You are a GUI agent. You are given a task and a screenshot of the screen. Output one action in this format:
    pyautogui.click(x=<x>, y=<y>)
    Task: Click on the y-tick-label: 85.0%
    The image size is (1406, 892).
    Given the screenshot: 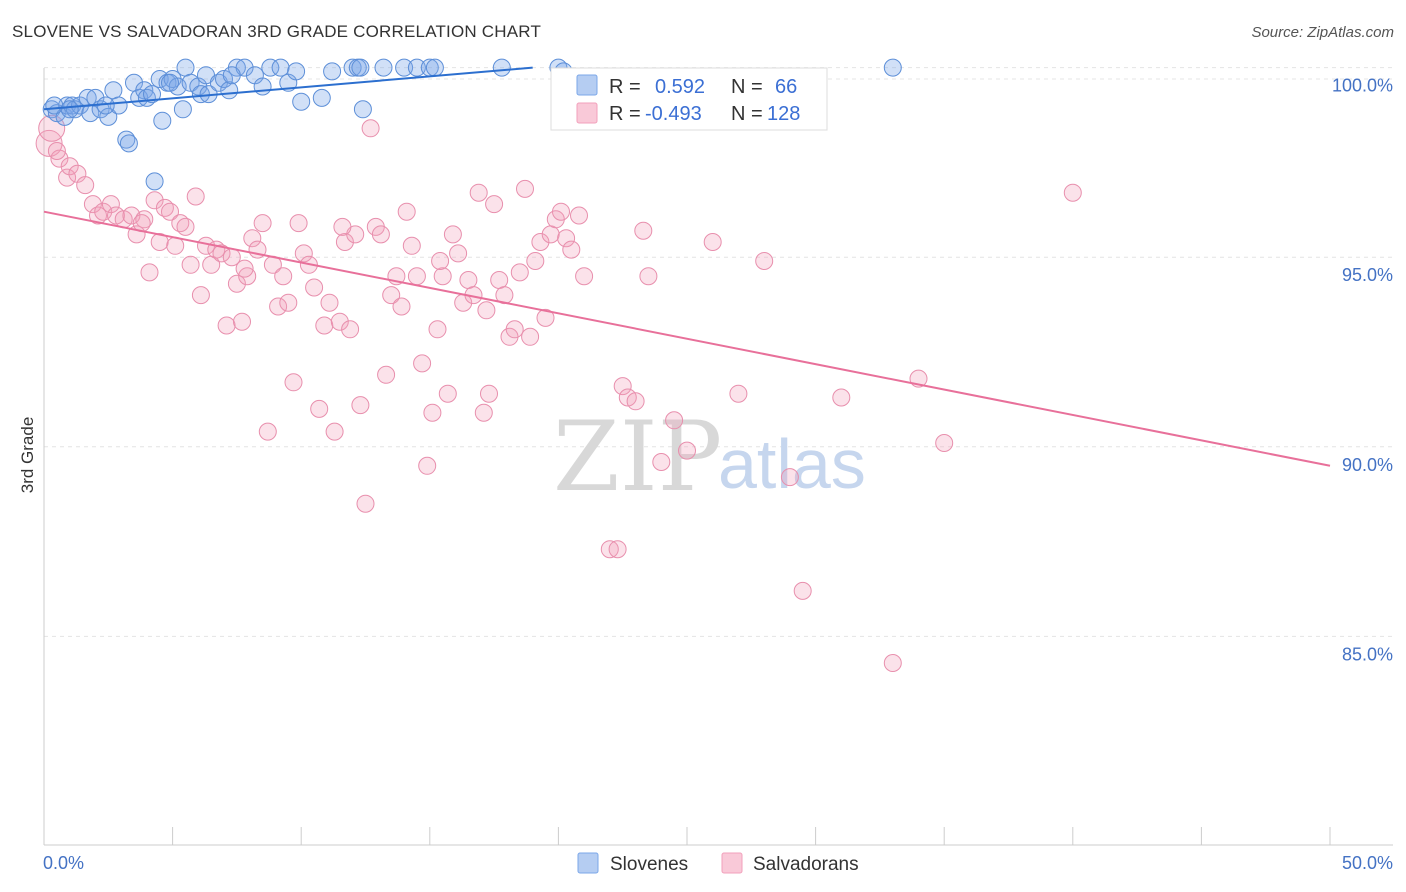 What is the action you would take?
    pyautogui.click(x=1367, y=654)
    